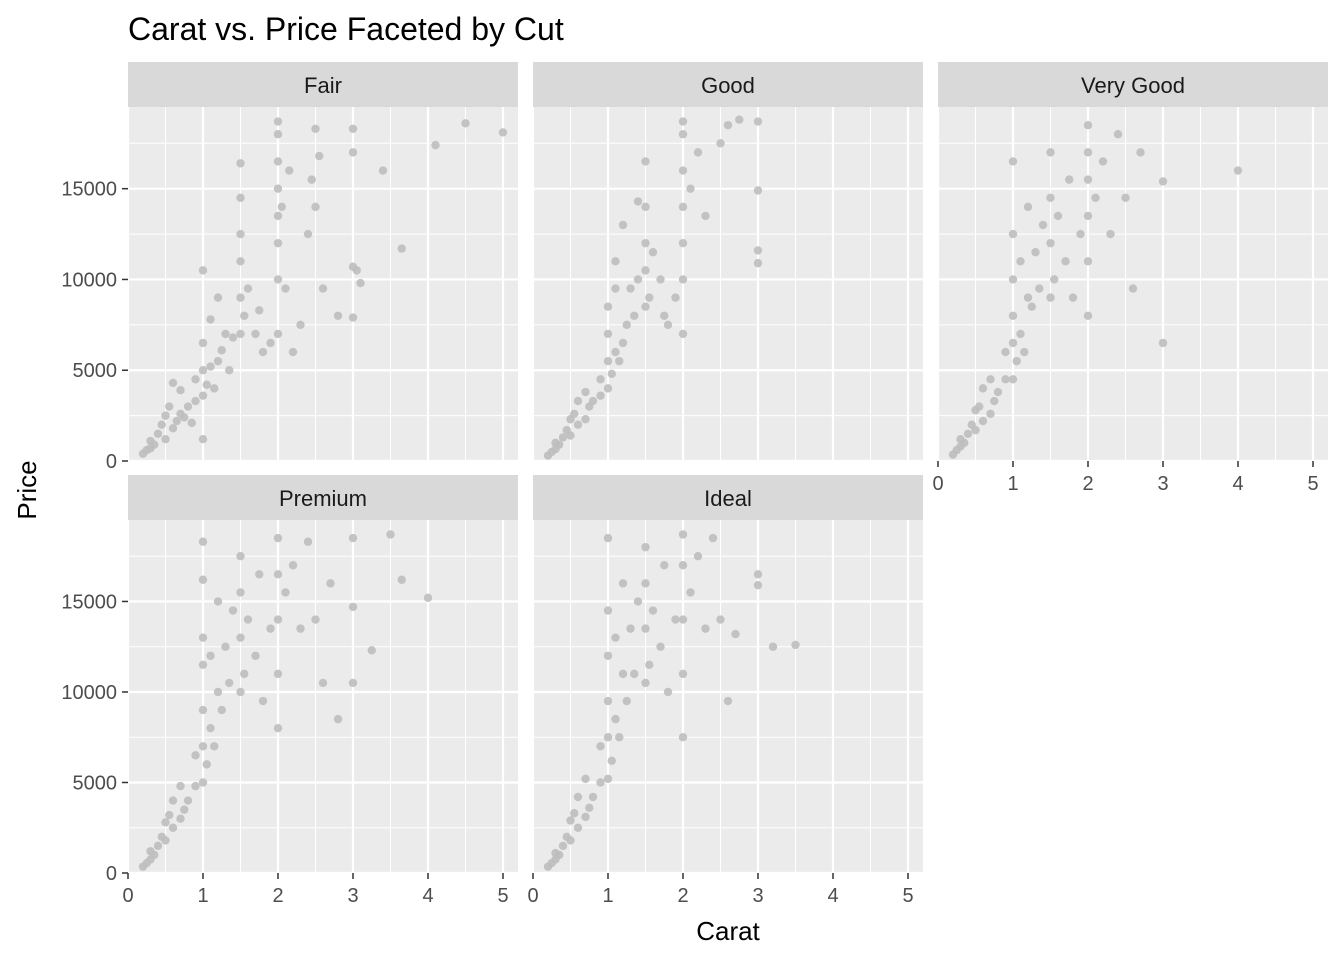 This screenshot has height=960, width=1344. I want to click on facet-strip-label: Good, so click(728, 85).